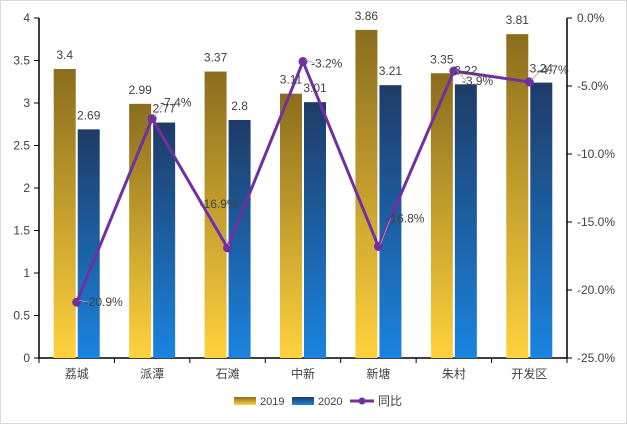 The image size is (627, 428). What do you see at coordinates (104, 302) in the screenshot?
I see `yoy-label: -20.9%` at bounding box center [104, 302].